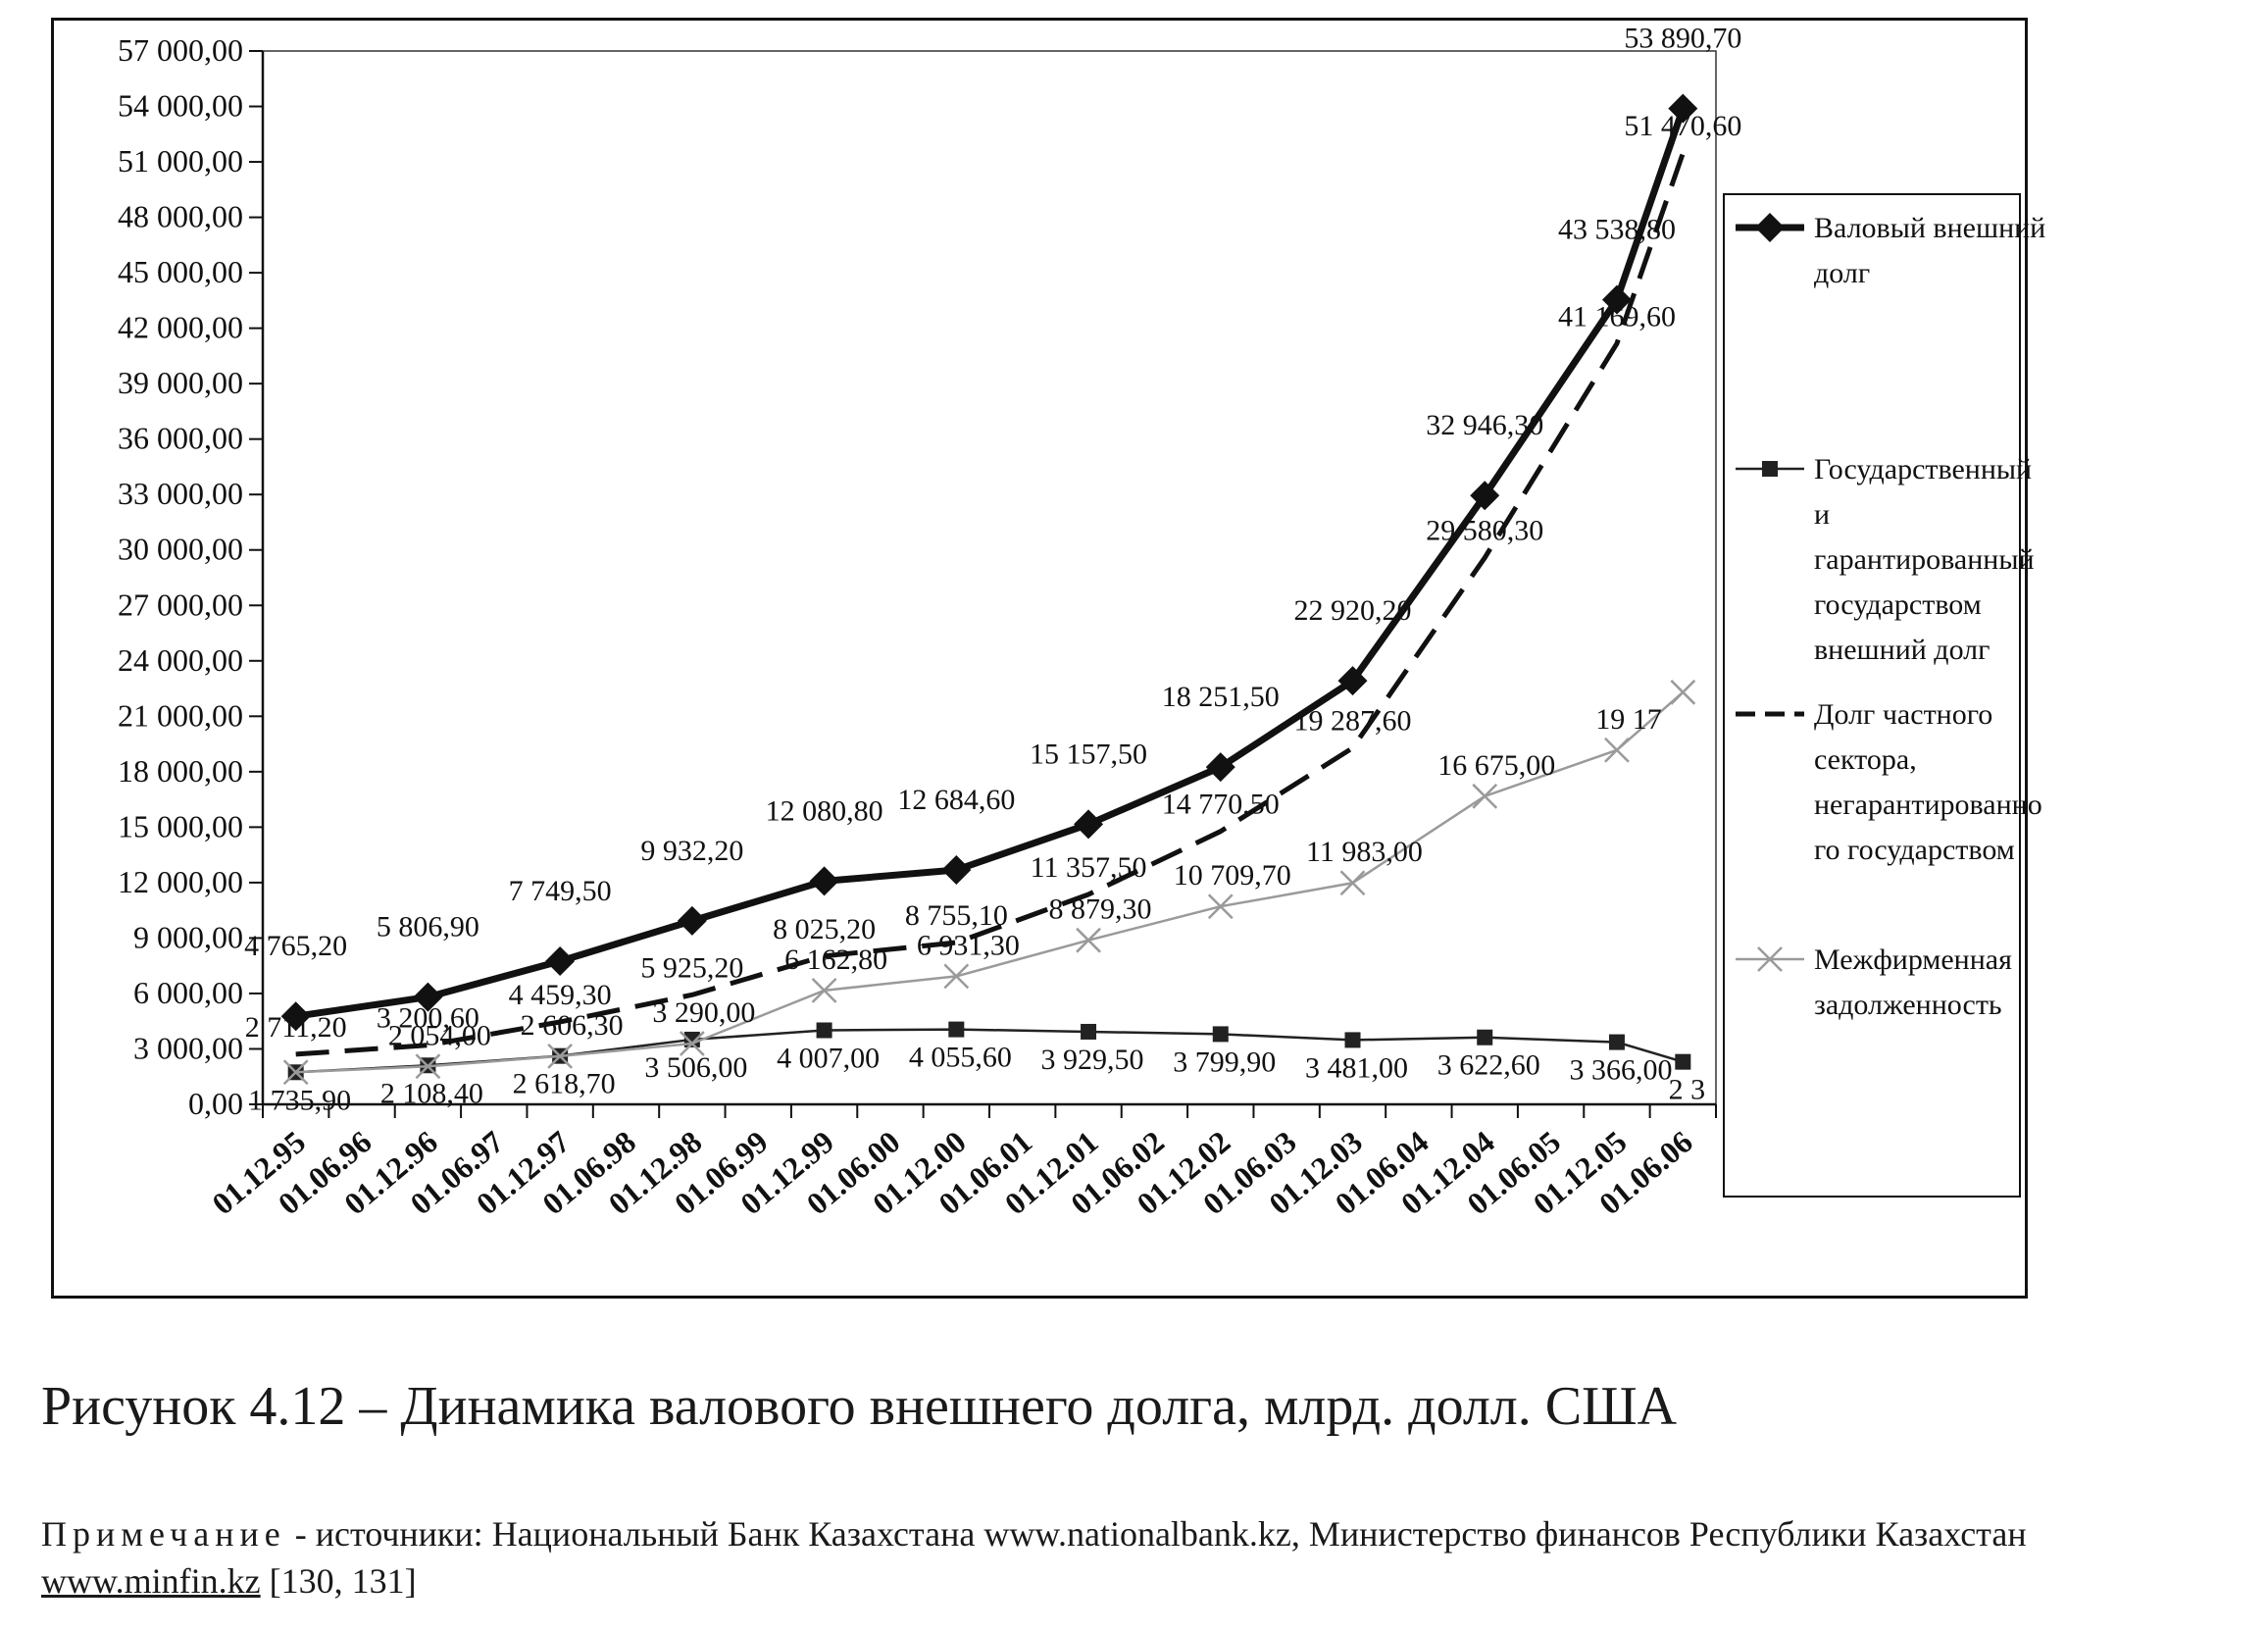 Image resolution: width=2268 pixels, height=1632 pixels. Describe the element at coordinates (703, 1012) in the screenshot. I see `data-label: 3 290,00` at that location.